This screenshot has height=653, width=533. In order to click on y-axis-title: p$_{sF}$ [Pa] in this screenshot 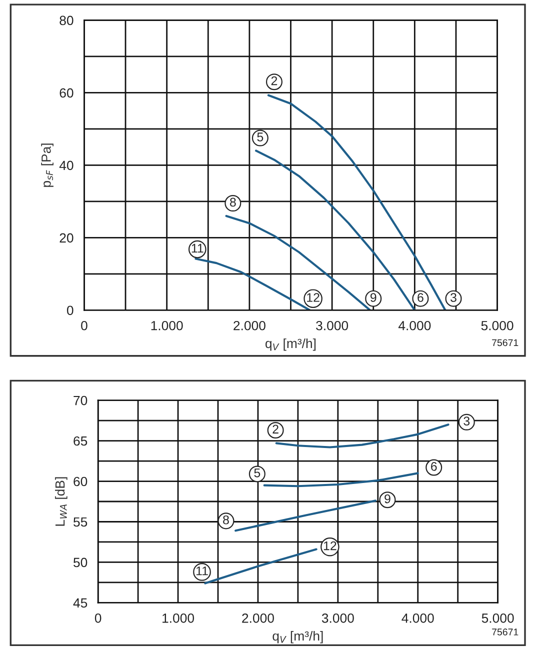, I will do `click(47, 165)`.